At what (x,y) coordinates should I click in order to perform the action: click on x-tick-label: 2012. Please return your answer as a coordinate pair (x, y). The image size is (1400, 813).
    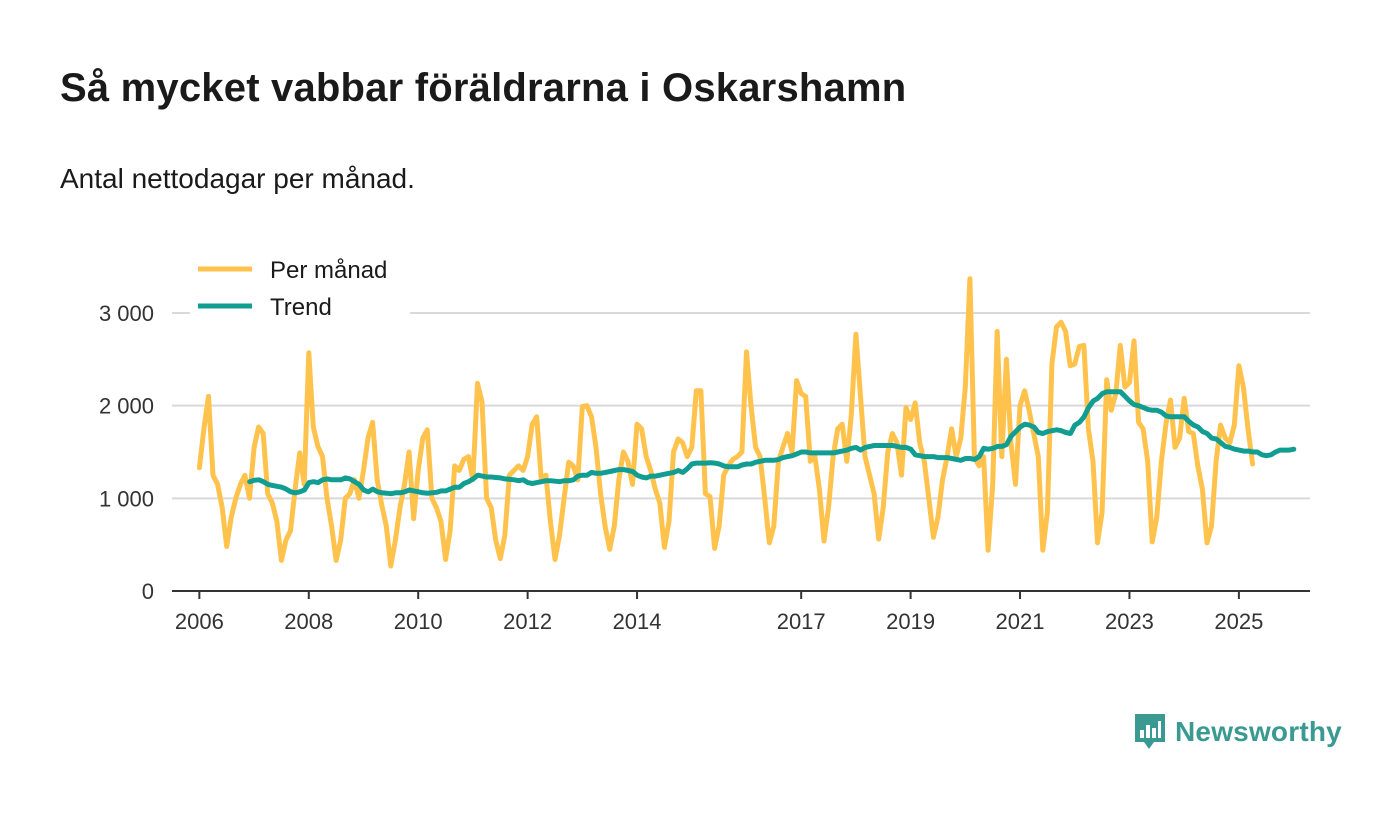
    Looking at the image, I should click on (527, 621).